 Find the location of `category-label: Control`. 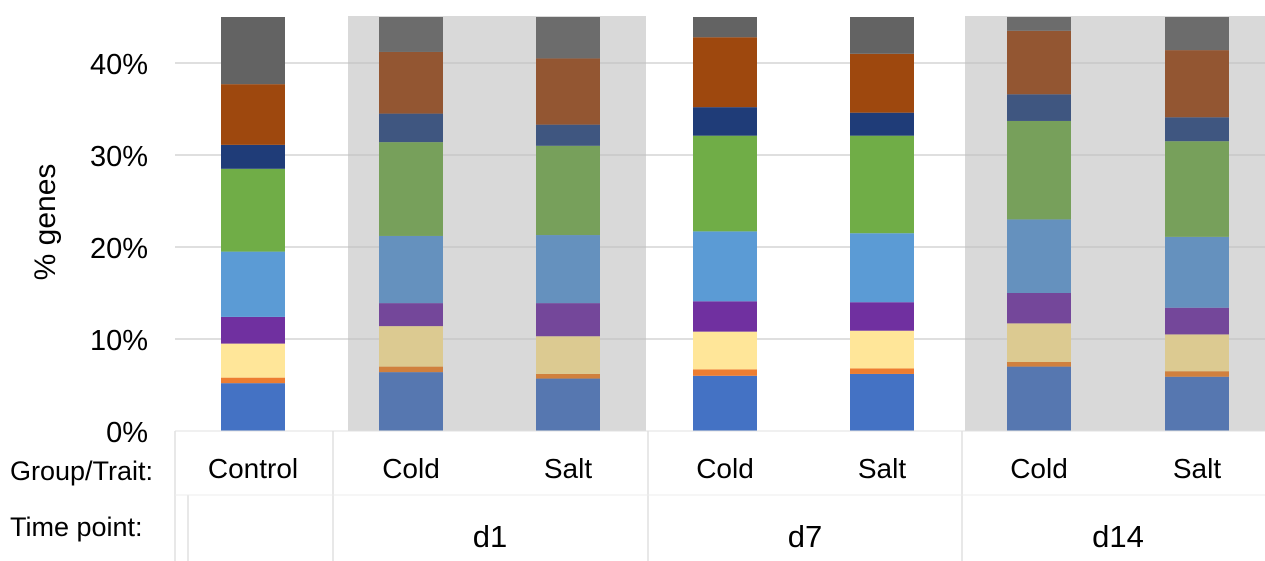

category-label: Control is located at coordinates (253, 468).